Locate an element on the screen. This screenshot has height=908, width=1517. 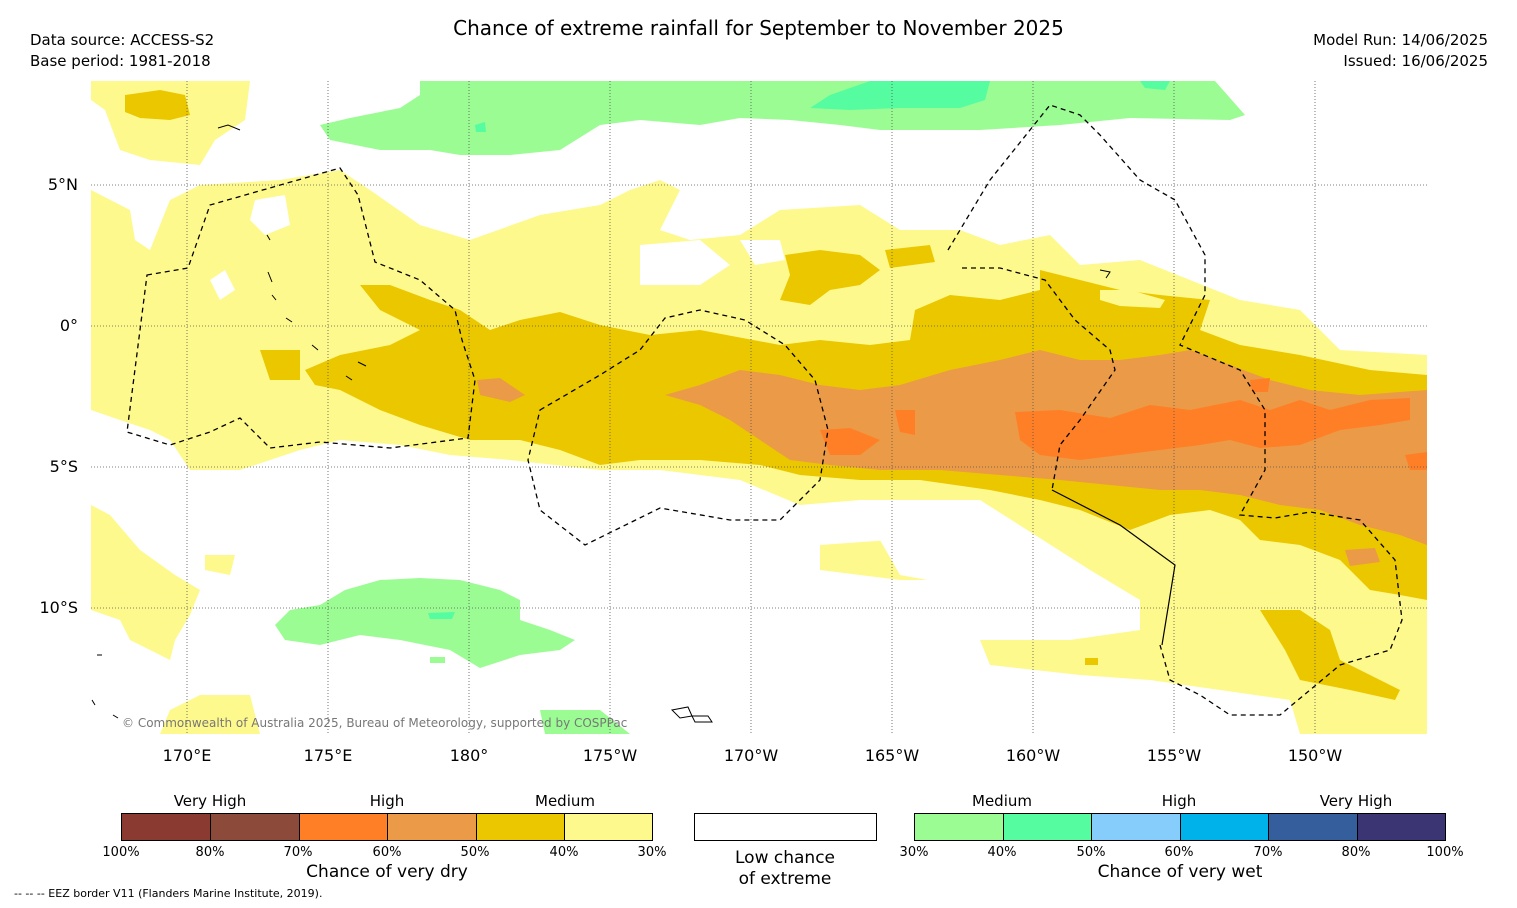
lon-label-170w: 170°W is located at coordinates (751, 755).